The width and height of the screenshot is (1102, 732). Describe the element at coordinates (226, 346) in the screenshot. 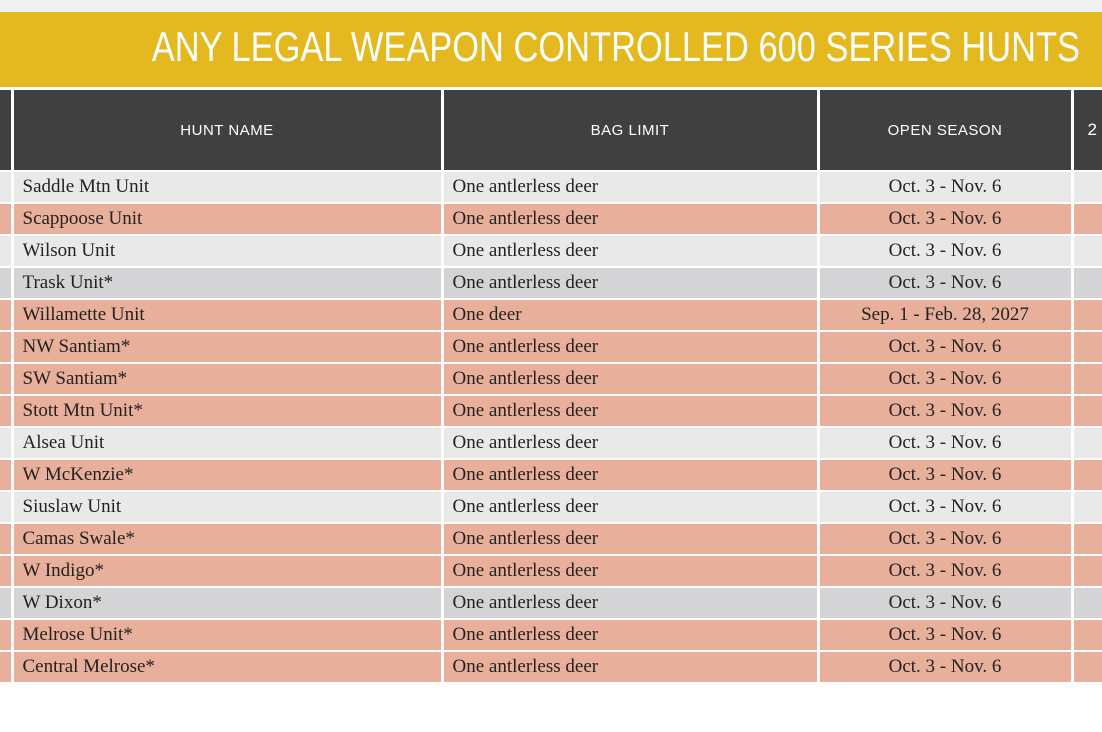

I see `hunt-name-cell: NW Santiam*` at that location.